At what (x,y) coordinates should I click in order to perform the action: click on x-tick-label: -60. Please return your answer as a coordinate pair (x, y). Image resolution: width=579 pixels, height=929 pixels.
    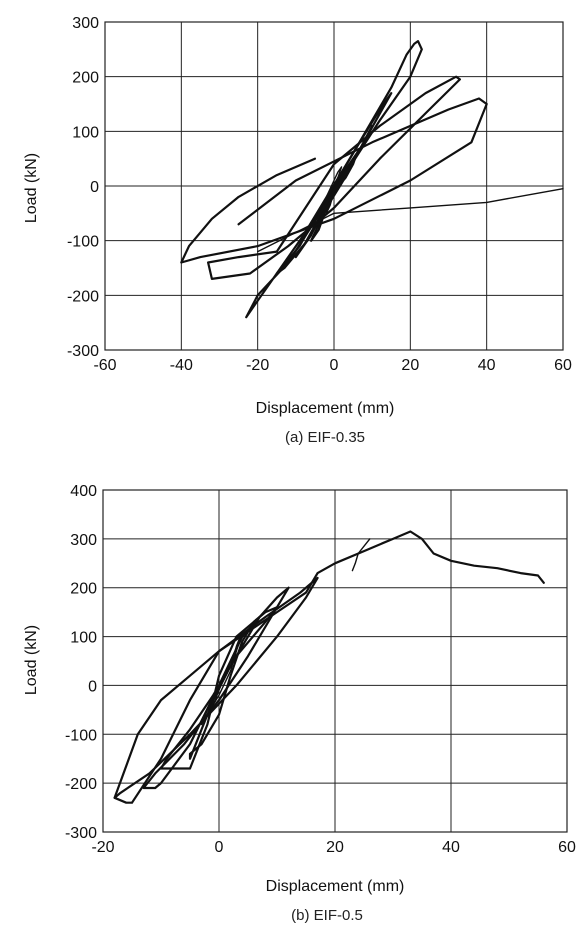
    Looking at the image, I should click on (104, 365).